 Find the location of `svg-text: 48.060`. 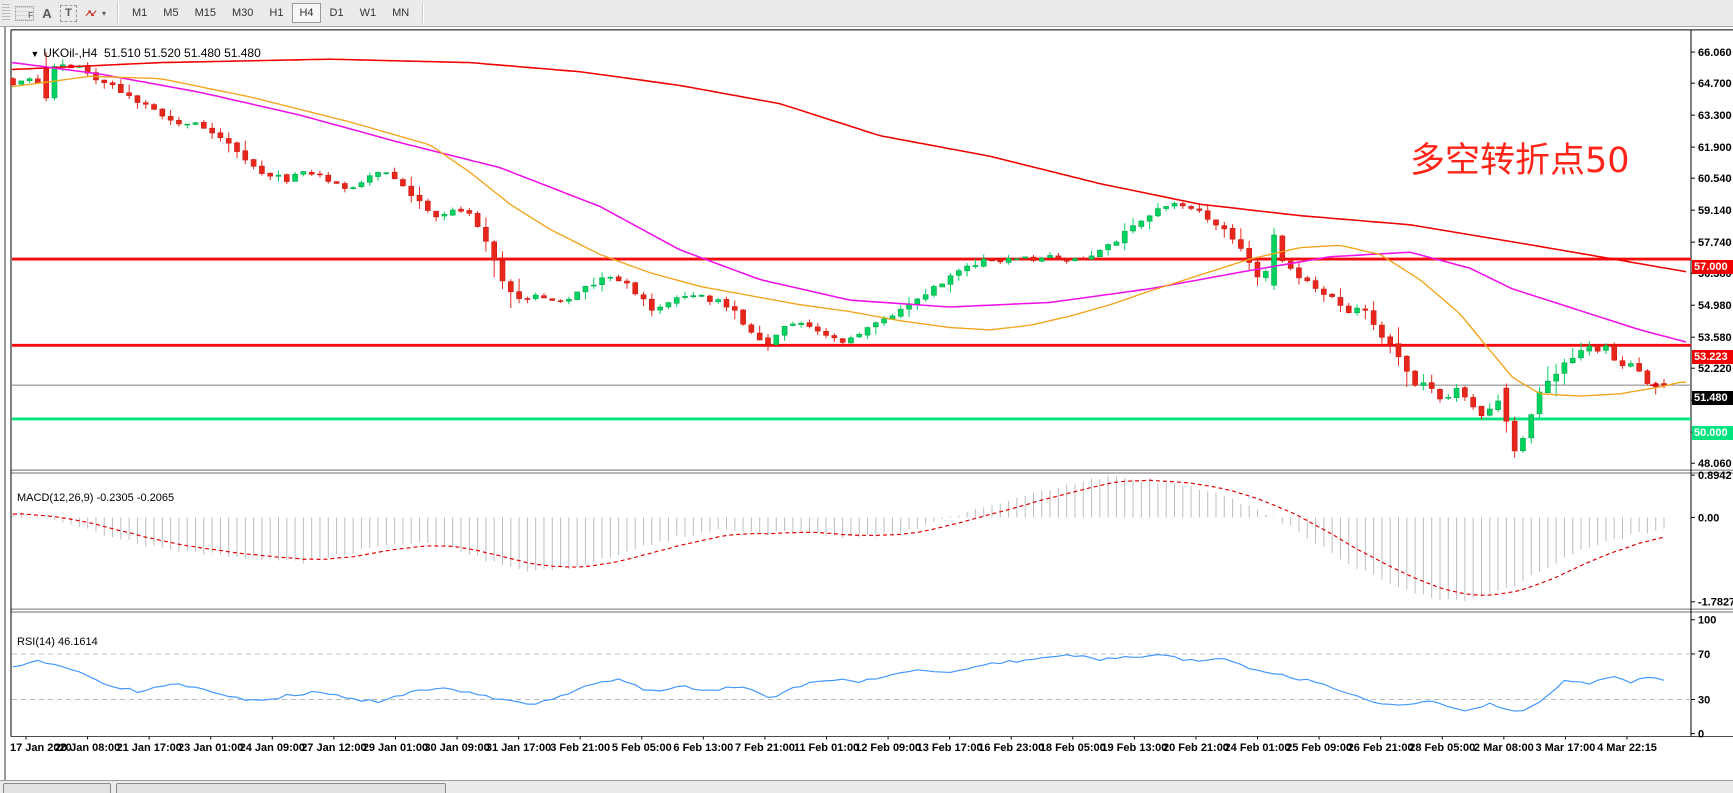

svg-text: 48.060 is located at coordinates (1715, 464).